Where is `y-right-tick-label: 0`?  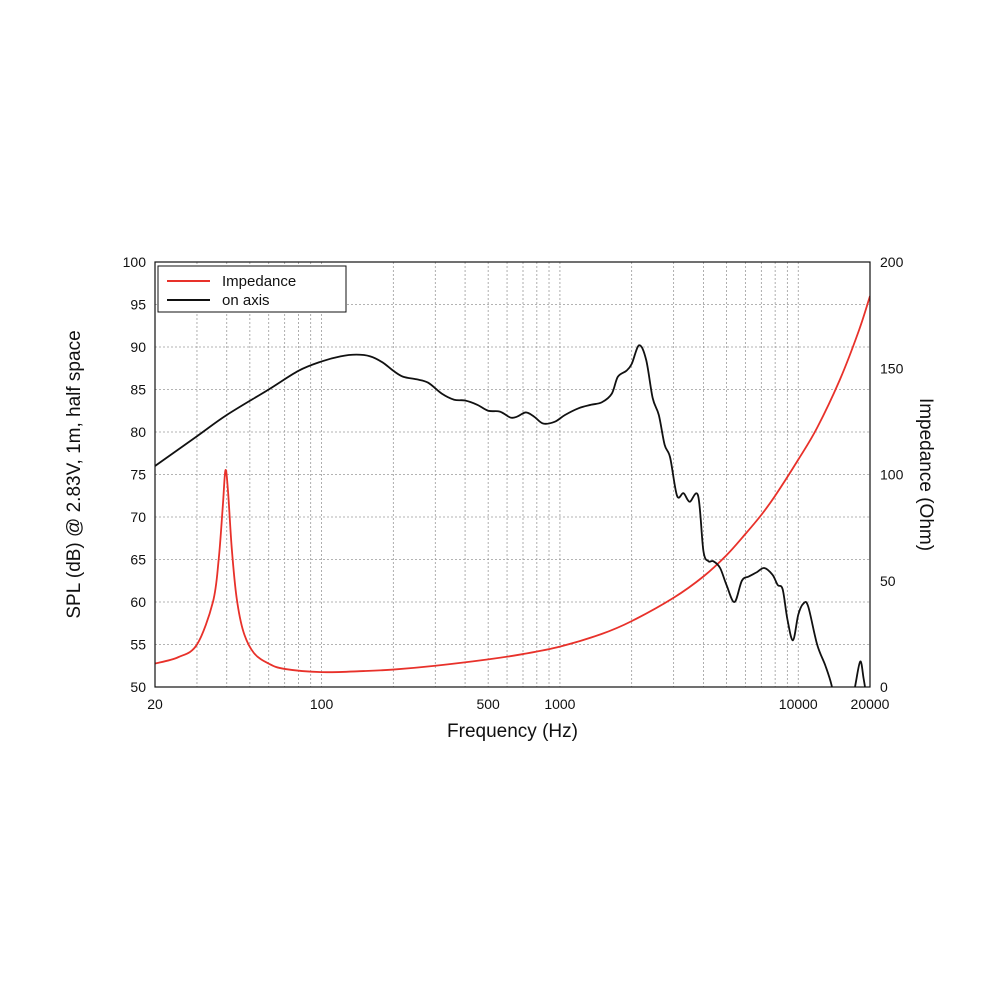 y-right-tick-label: 0 is located at coordinates (884, 687).